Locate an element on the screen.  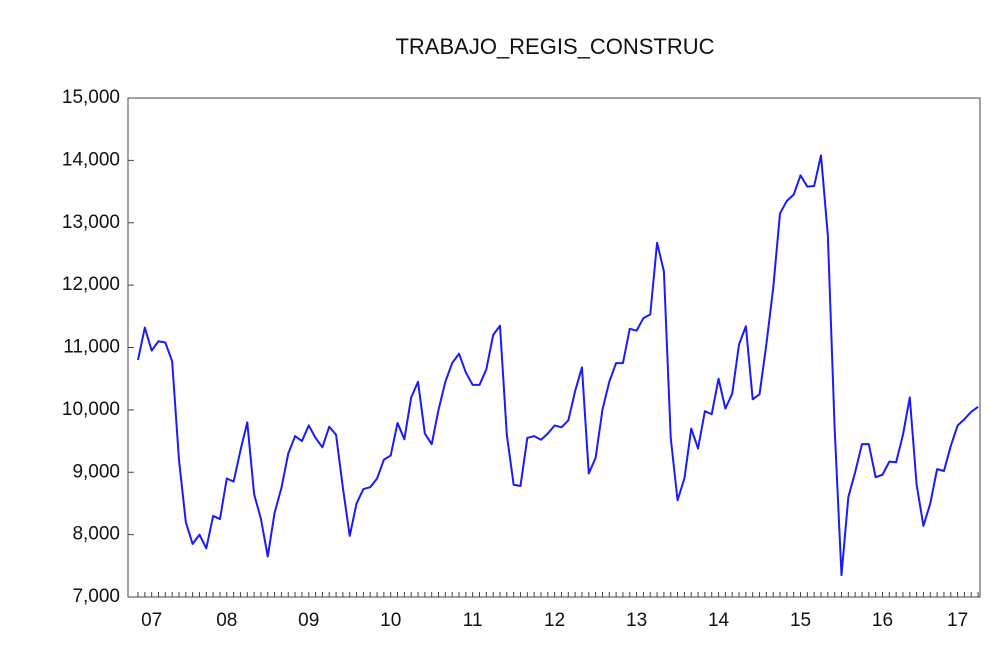
x-tick-label: 10 is located at coordinates (390, 620).